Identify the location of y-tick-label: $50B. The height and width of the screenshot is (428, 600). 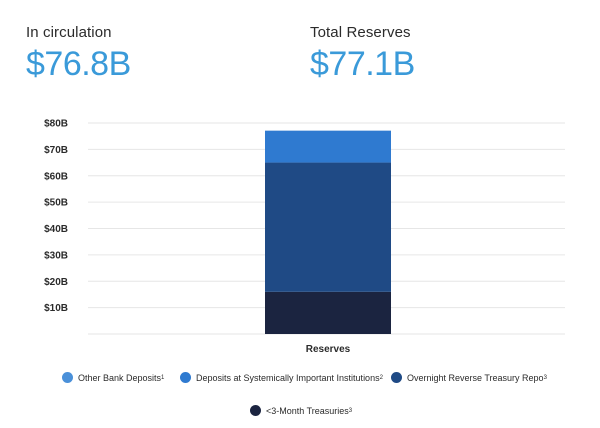
(56, 203).